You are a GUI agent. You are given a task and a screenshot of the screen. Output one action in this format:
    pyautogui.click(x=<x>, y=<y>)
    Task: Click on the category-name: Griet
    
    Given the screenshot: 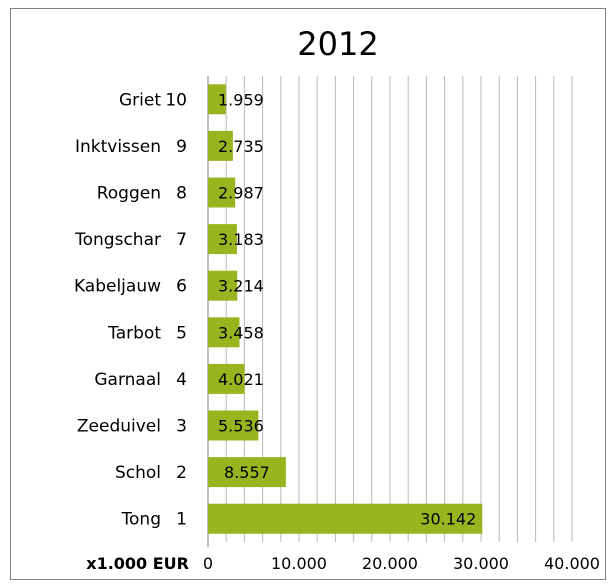 What is the action you would take?
    pyautogui.click(x=140, y=100)
    